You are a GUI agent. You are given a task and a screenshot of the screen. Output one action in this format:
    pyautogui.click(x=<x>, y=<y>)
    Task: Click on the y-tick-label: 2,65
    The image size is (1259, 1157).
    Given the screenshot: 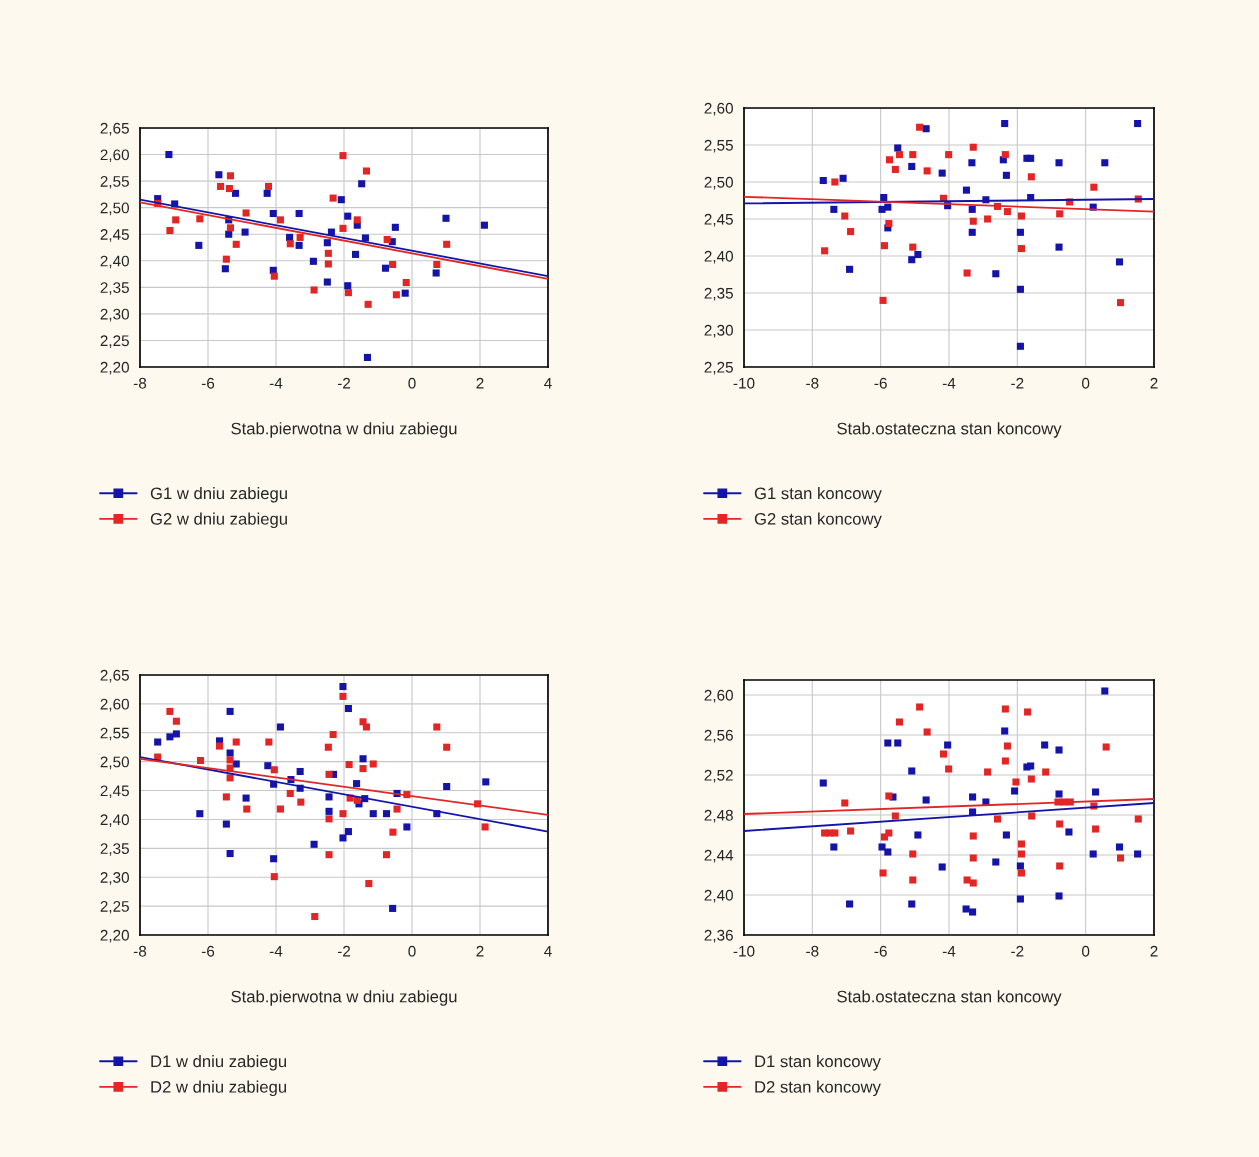 What is the action you would take?
    pyautogui.click(x=114, y=676)
    